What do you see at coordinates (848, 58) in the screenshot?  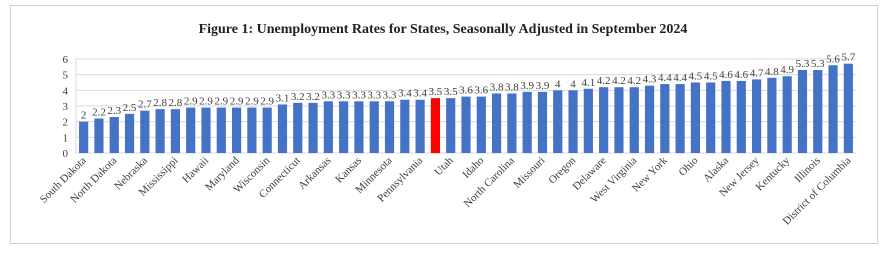 I see `data-label: 5.7` at bounding box center [848, 58].